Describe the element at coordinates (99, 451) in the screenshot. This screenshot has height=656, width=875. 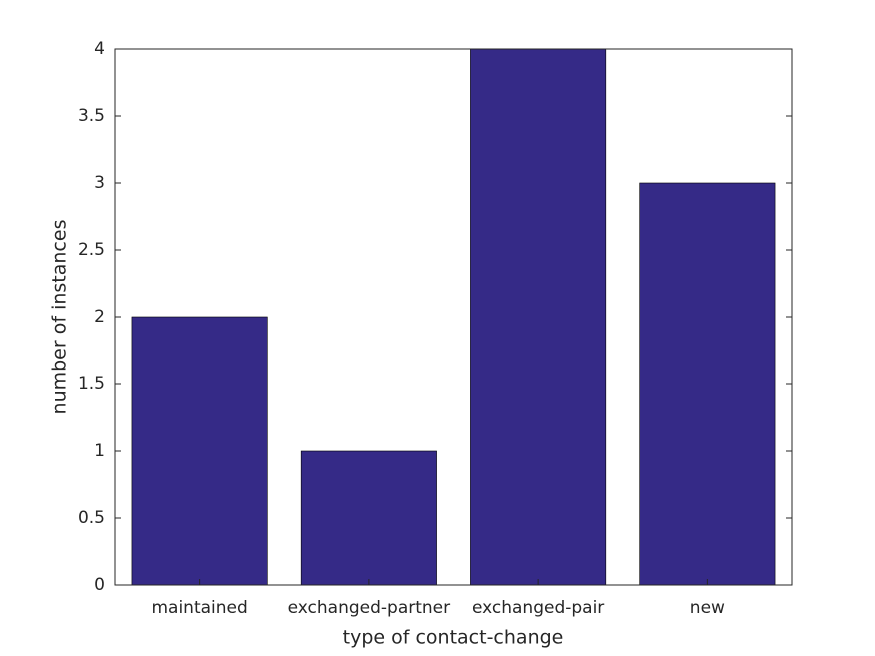
I see `y-tick-label: 1` at that location.